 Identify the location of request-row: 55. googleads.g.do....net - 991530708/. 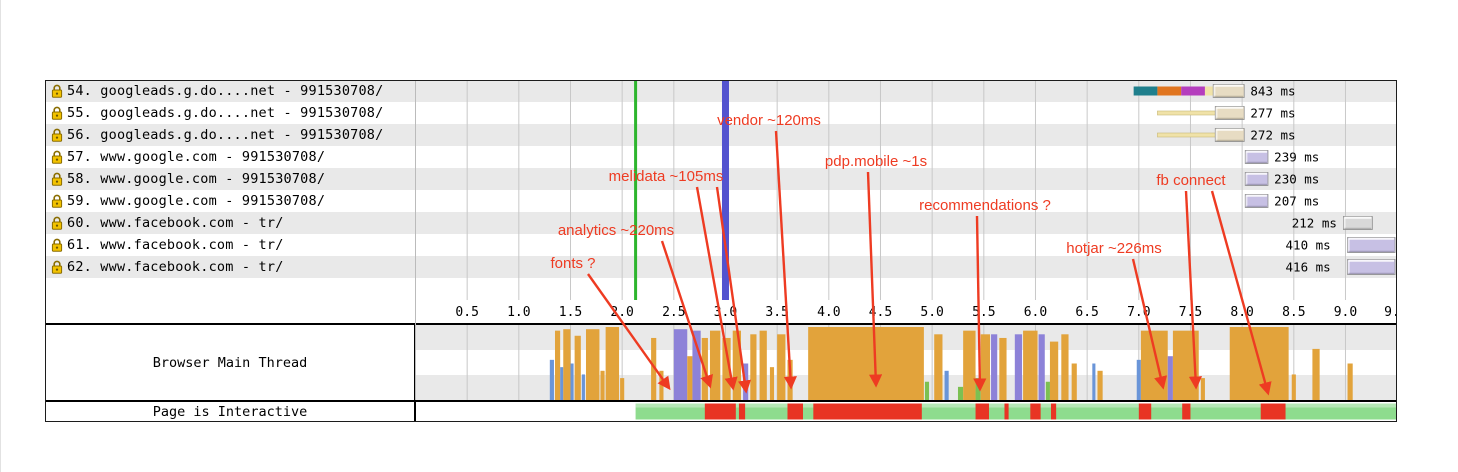
(721, 113).